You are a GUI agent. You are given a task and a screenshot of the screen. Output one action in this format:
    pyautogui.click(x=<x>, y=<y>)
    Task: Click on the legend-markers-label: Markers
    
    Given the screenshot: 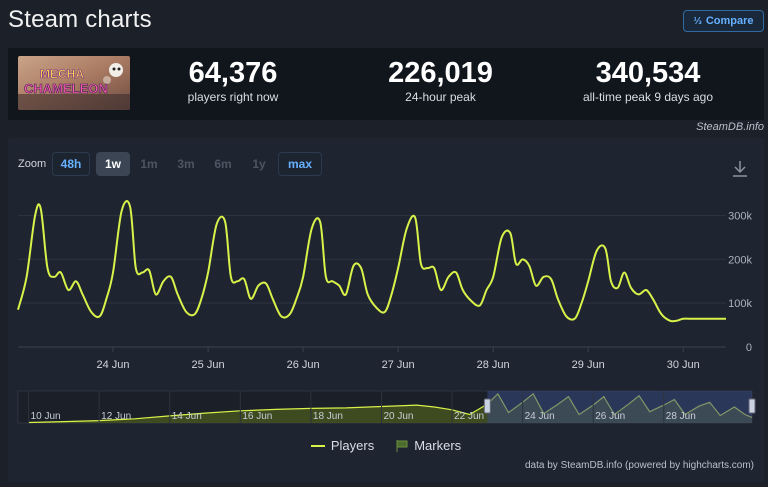 What is the action you would take?
    pyautogui.click(x=438, y=445)
    